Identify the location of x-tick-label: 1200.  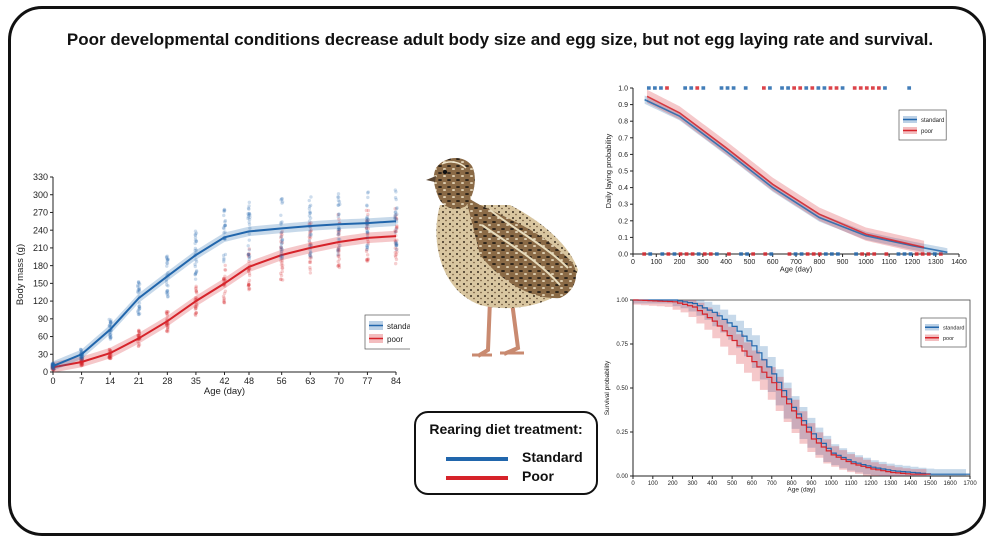
(913, 262).